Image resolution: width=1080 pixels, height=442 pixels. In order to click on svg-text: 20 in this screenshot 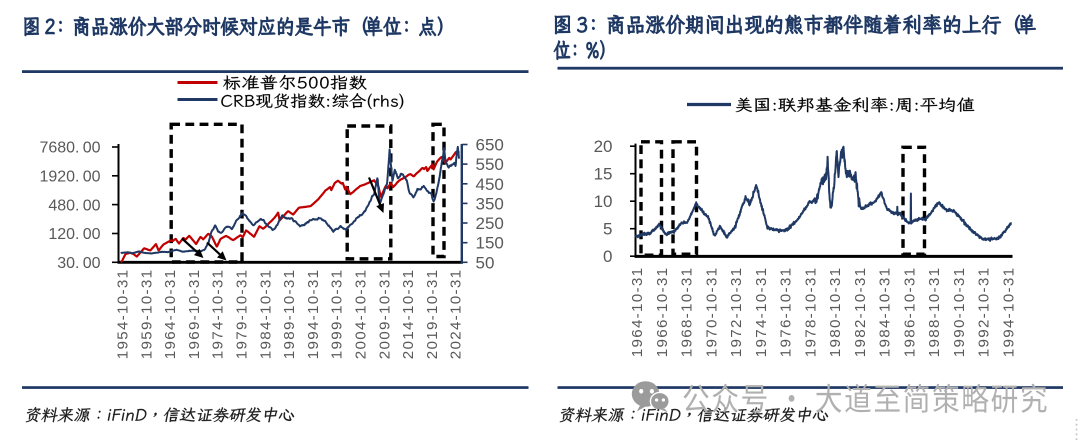, I will do `click(603, 146)`.